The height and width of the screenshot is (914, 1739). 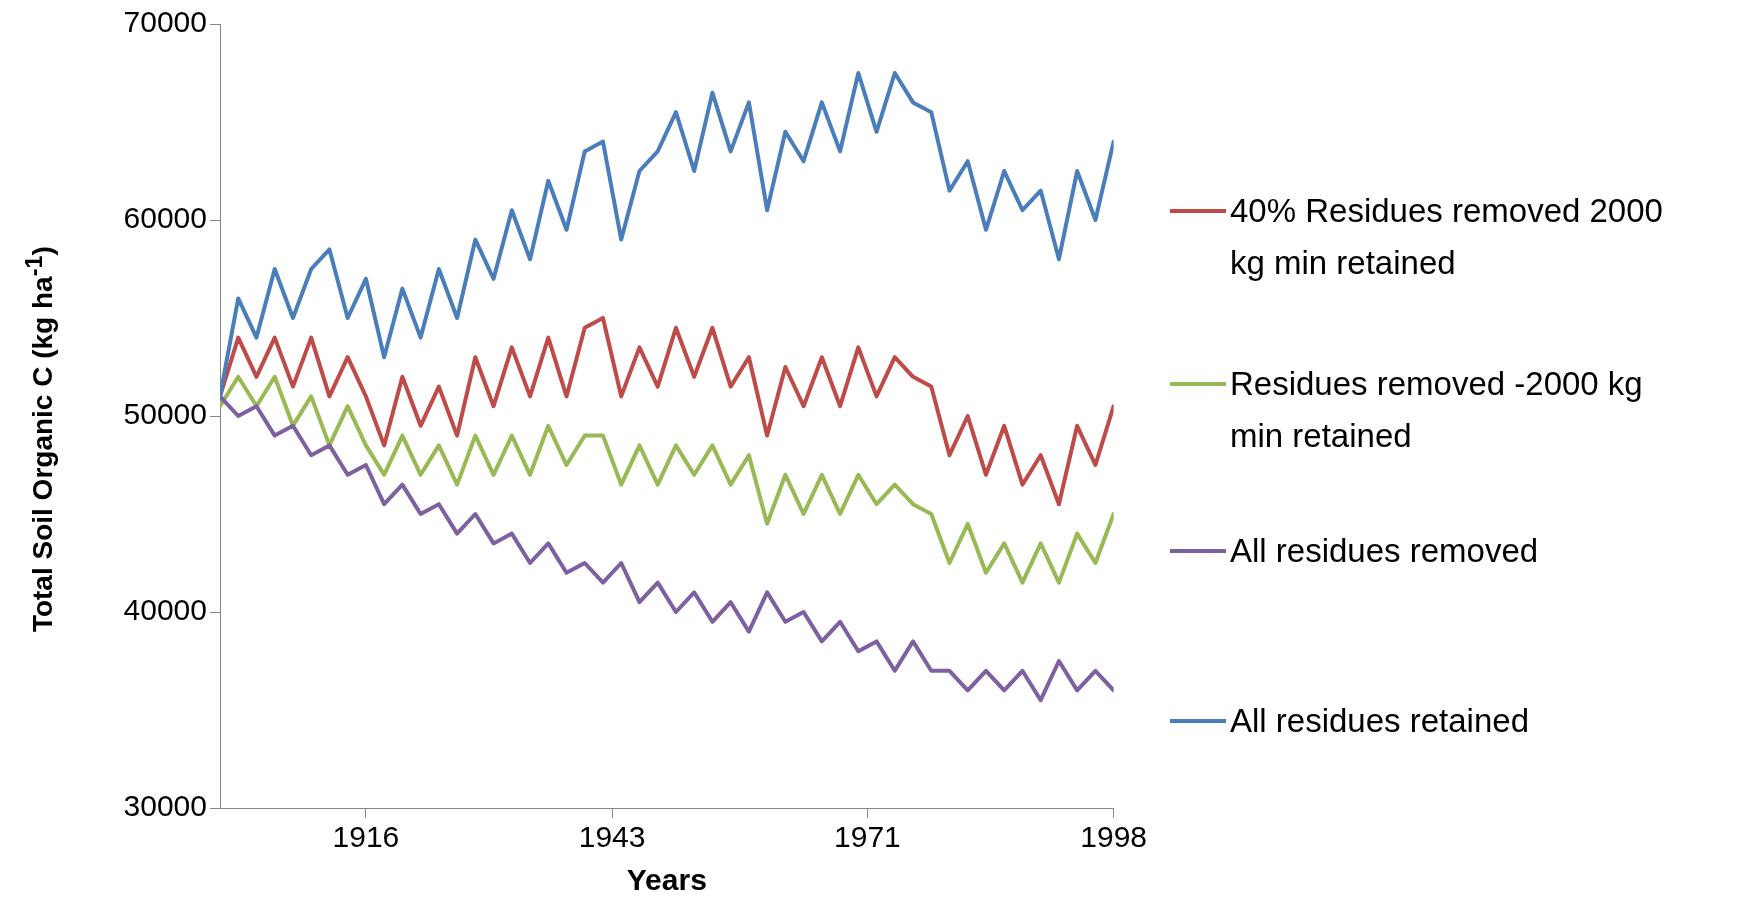 What do you see at coordinates (1379, 721) in the screenshot?
I see `legend-label: All residues retained` at bounding box center [1379, 721].